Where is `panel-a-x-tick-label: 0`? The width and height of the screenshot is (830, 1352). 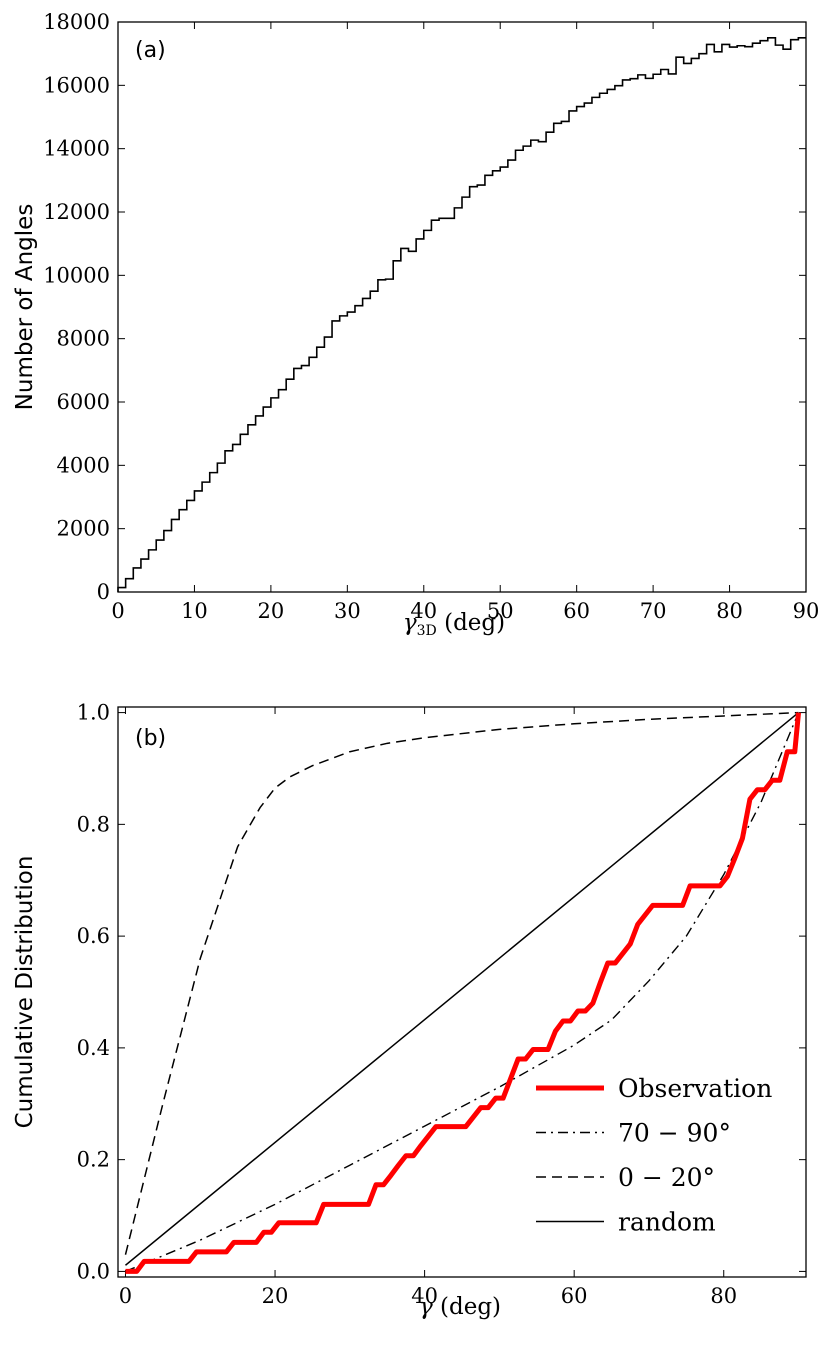
panel-a-x-tick-label: 0 is located at coordinates (117, 611).